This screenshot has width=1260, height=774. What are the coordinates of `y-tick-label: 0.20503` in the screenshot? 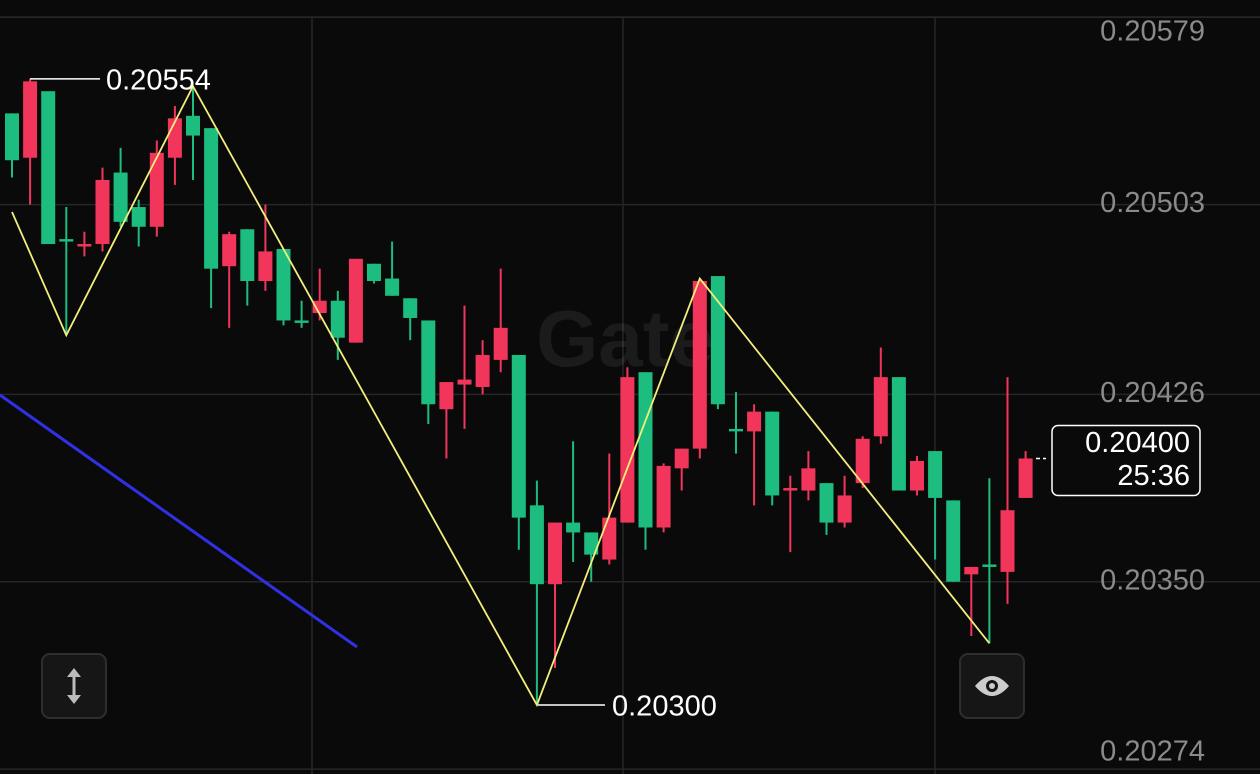 It's located at (1152, 203).